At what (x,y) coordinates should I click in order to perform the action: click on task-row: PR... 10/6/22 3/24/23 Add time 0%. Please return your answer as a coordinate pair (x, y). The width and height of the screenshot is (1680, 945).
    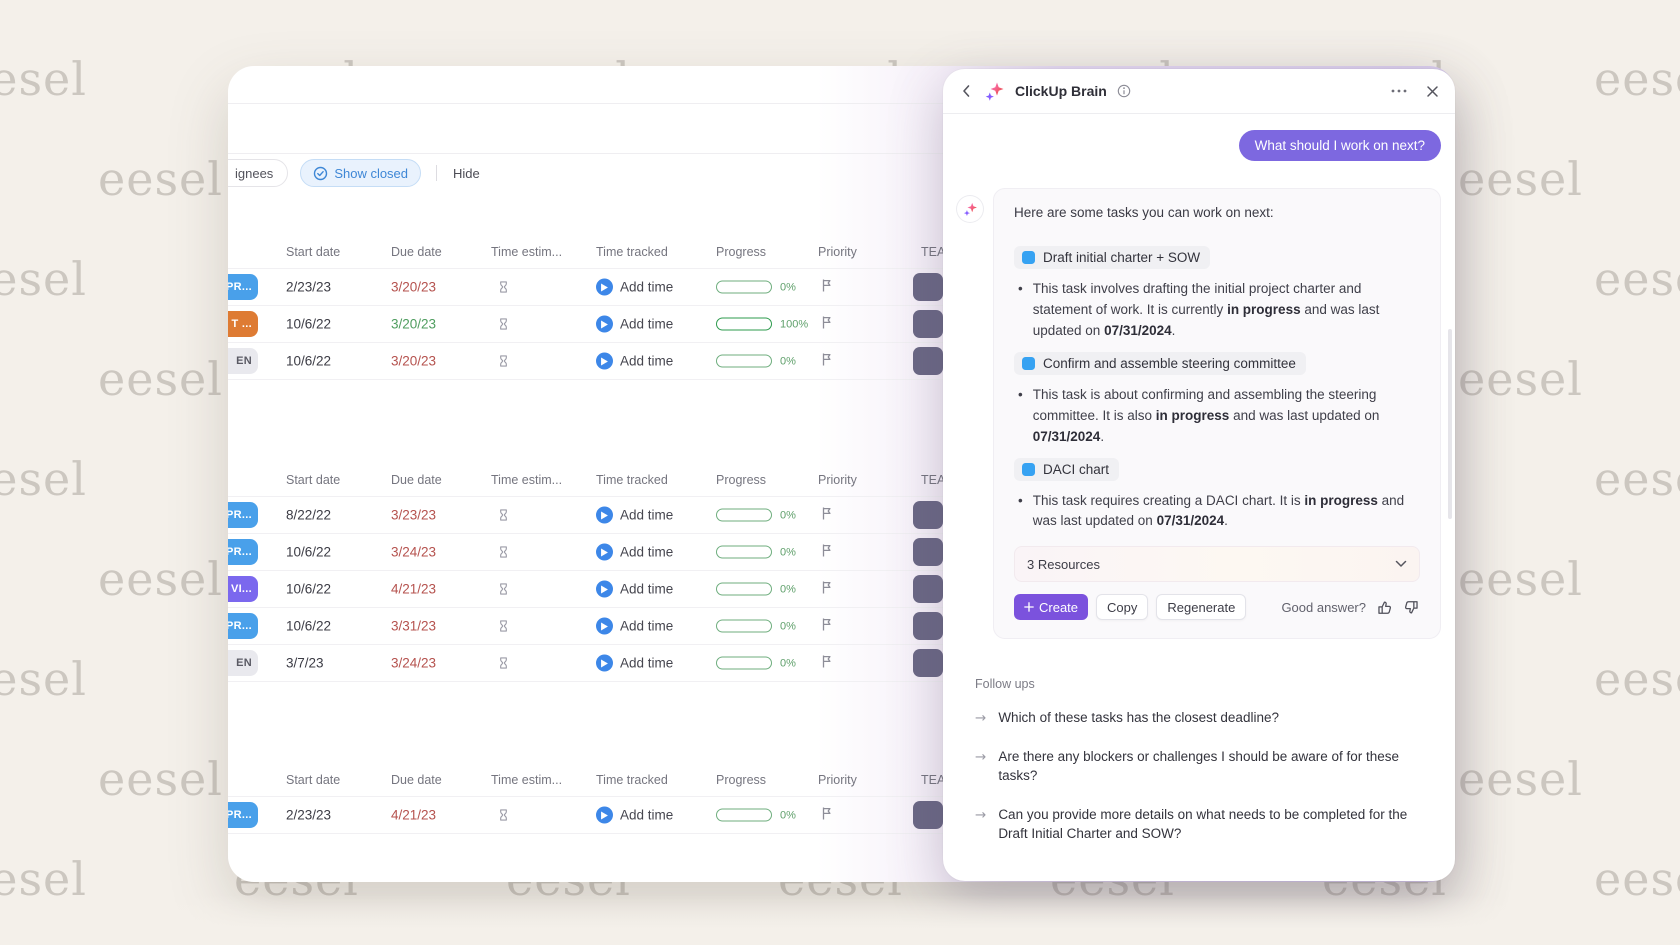
    Looking at the image, I should click on (841, 551).